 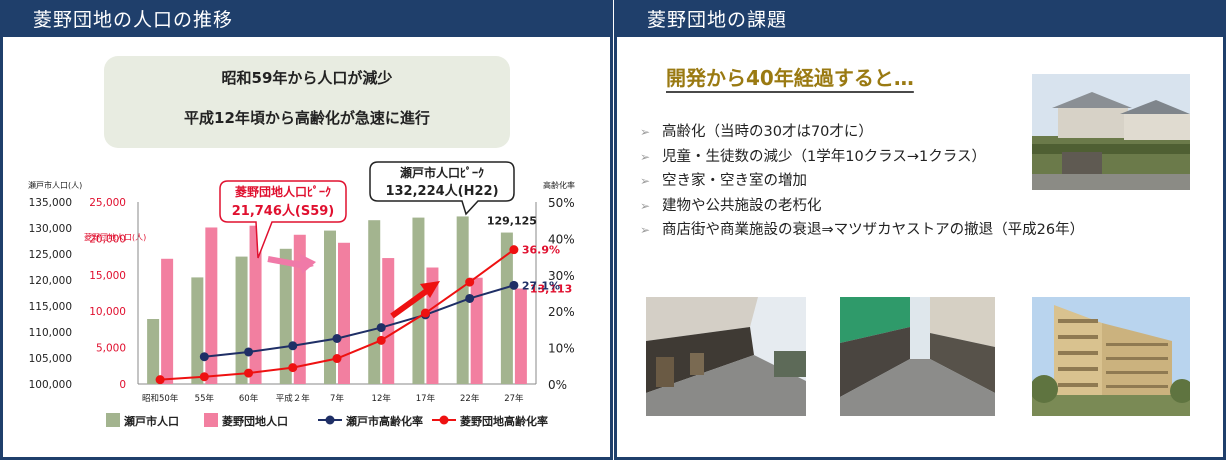 What do you see at coordinates (283, 211) in the screenshot?
I see `hishino-peak-label-2: 21,746人(S59)` at bounding box center [283, 211].